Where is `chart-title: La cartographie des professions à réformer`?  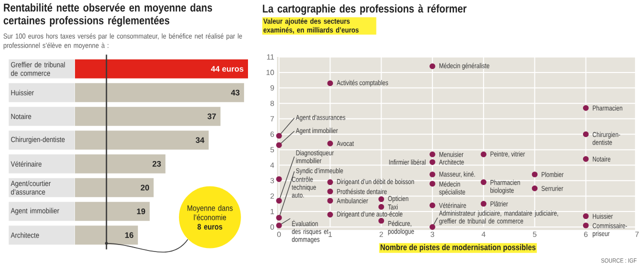 chart-title: La cartographie des professions à réformer is located at coordinates (364, 9).